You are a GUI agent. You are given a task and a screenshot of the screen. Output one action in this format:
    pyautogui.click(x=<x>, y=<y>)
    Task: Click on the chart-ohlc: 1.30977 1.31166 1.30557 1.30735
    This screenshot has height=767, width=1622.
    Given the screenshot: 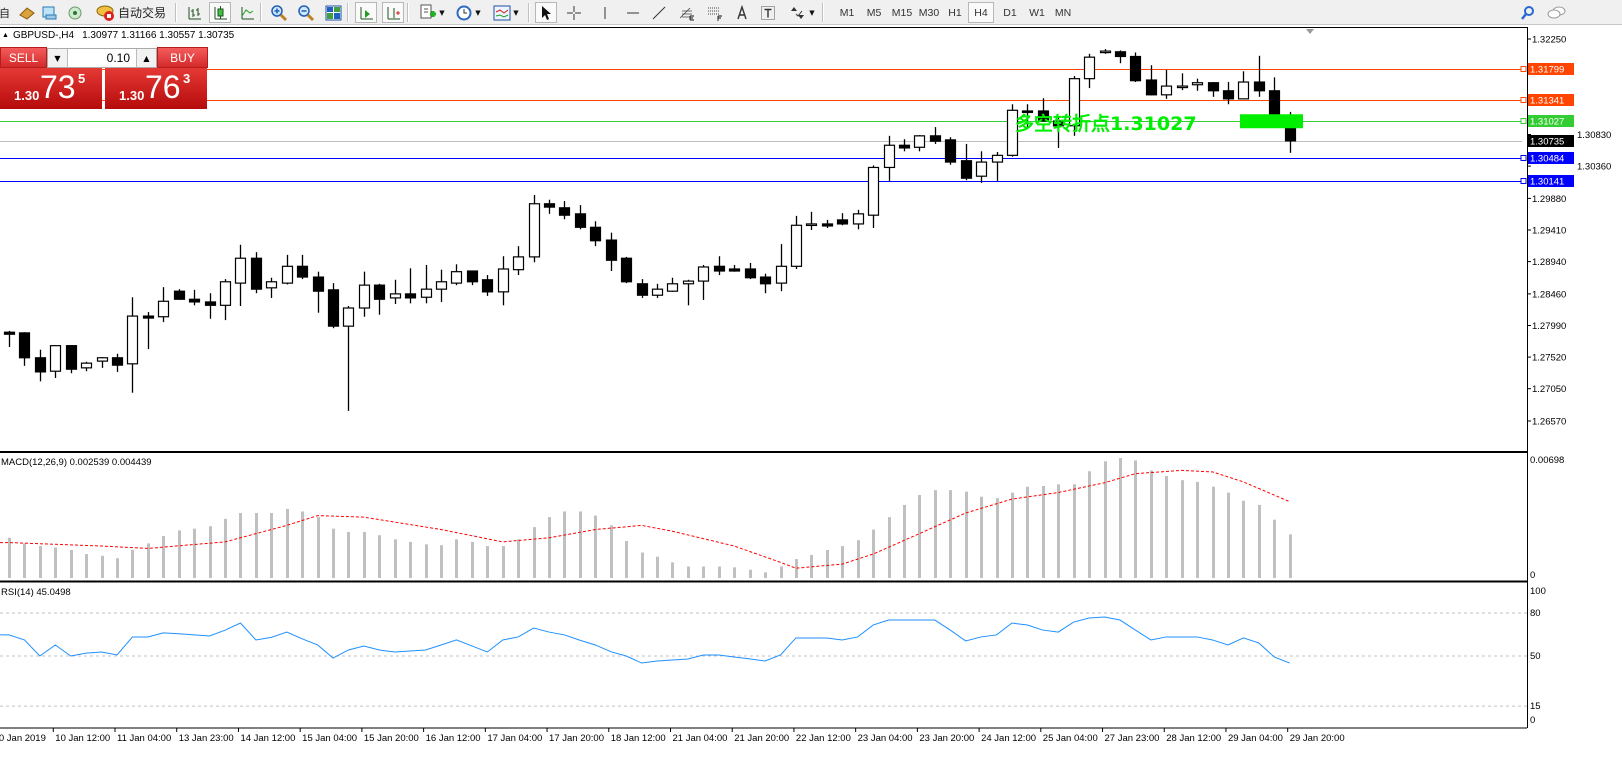 What is the action you would take?
    pyautogui.click(x=158, y=35)
    